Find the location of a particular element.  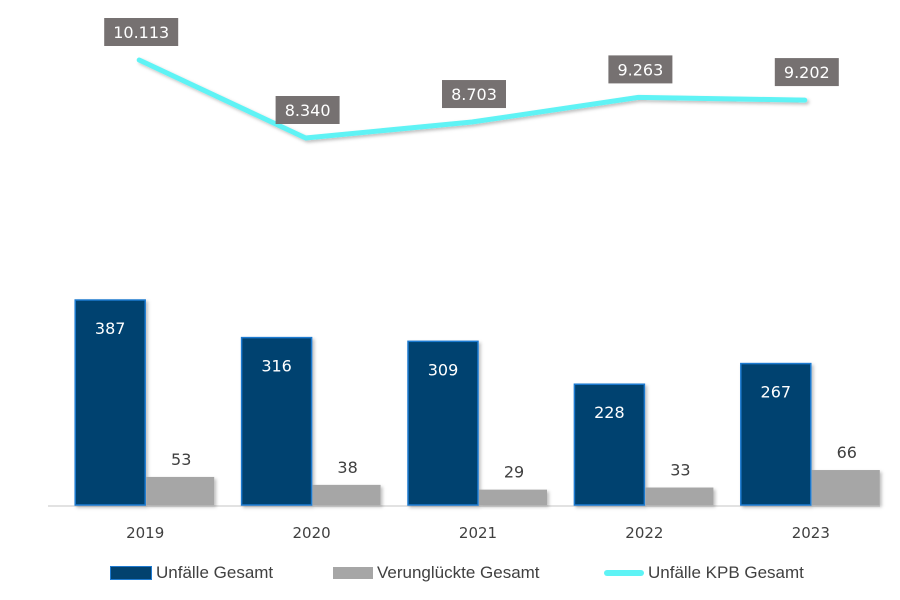

x-tick-label-2019: 2019 is located at coordinates (145, 533).